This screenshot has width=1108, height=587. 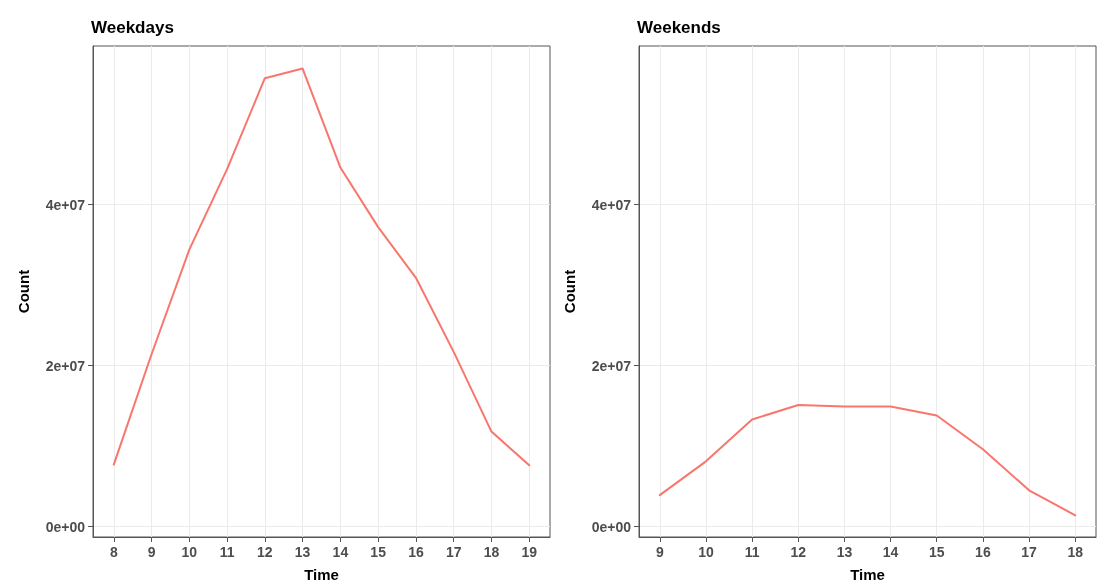 What do you see at coordinates (679, 27) in the screenshot?
I see `chart-title: Weekends` at bounding box center [679, 27].